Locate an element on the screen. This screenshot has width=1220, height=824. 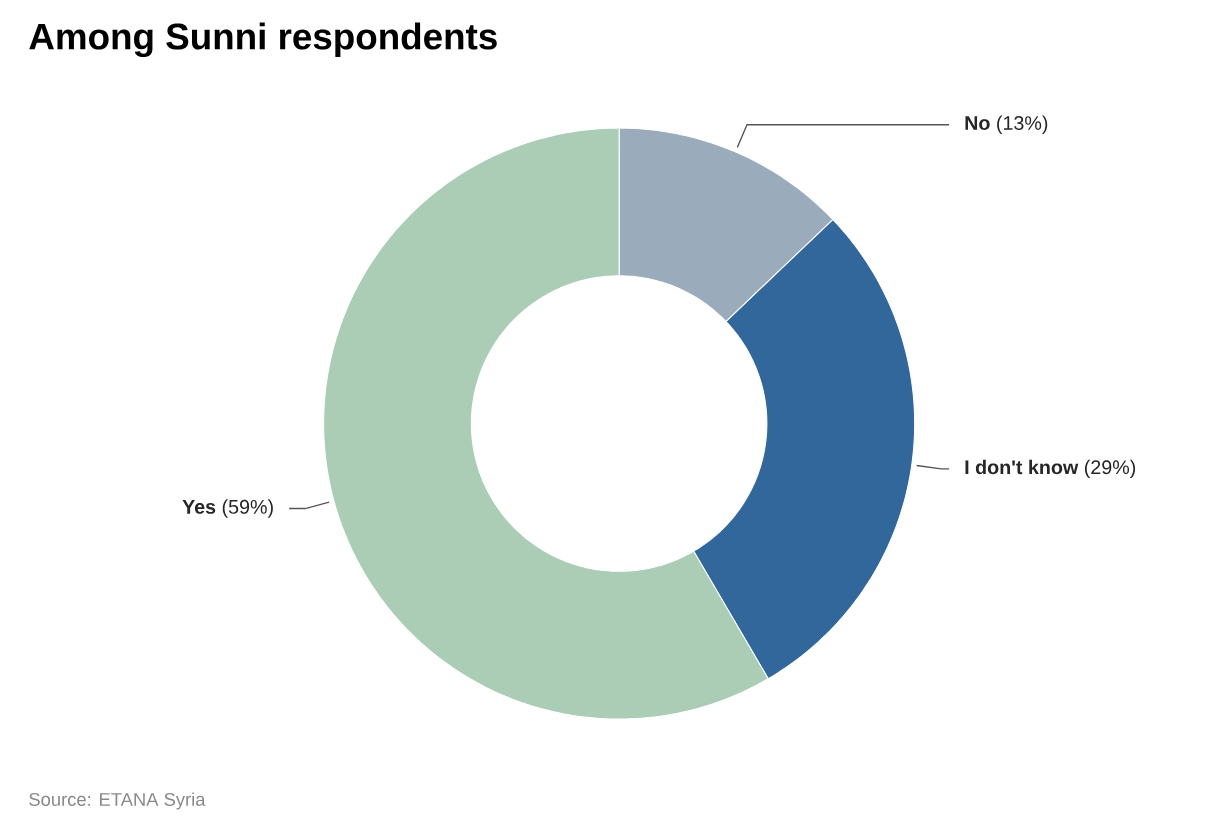
slice-label: I don't know is located at coordinates (1022, 467).